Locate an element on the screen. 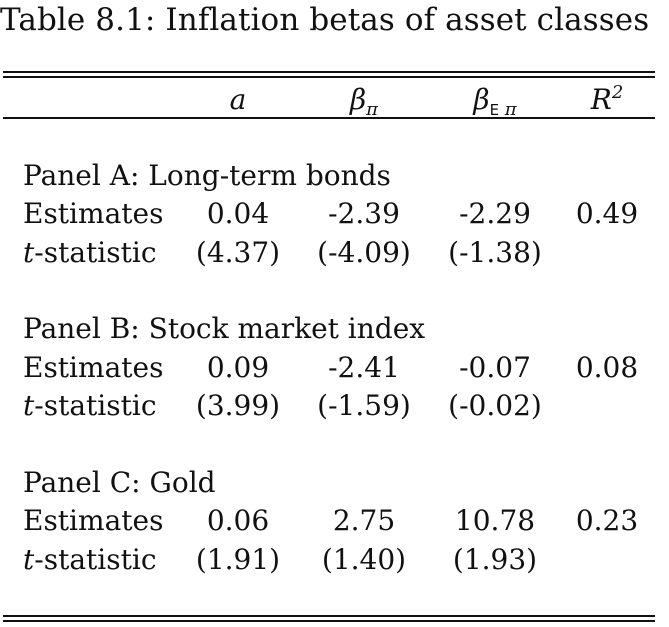 This screenshot has width=669, height=627. tstat-beta-pi: (1.40) is located at coordinates (364, 559).